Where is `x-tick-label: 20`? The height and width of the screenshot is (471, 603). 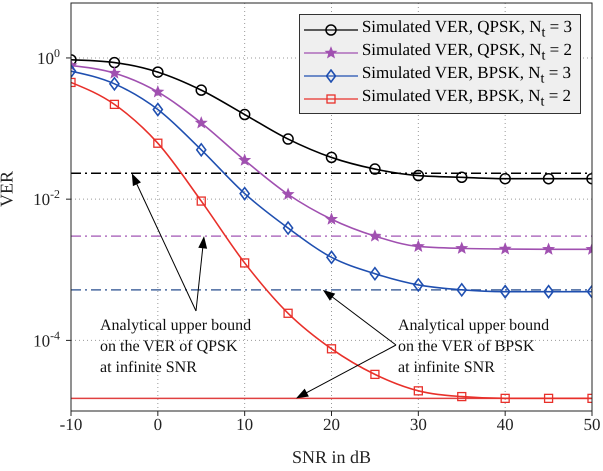
x-tick-label: 20 is located at coordinates (331, 424).